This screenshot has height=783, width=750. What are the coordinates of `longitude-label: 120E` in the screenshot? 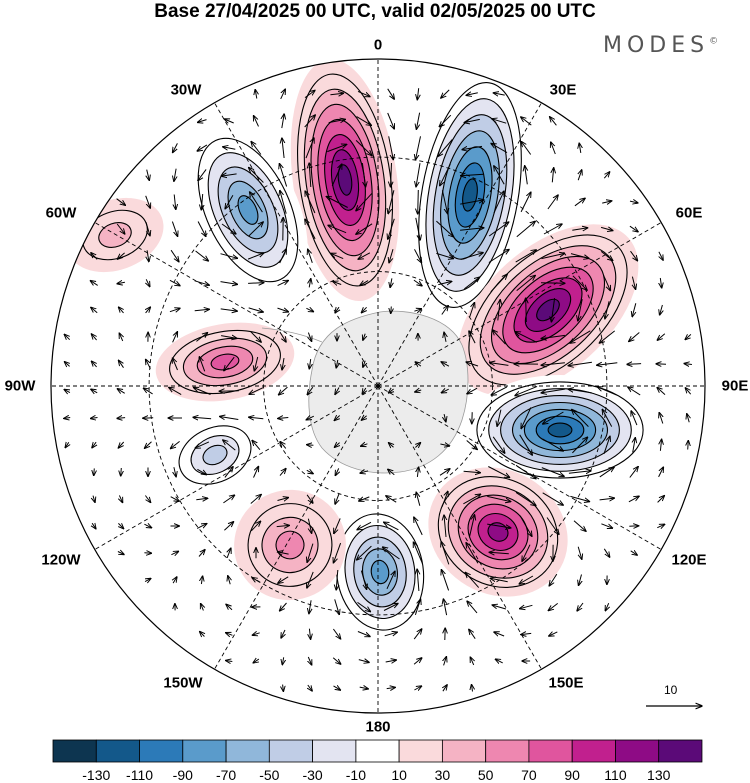 It's located at (689, 560).